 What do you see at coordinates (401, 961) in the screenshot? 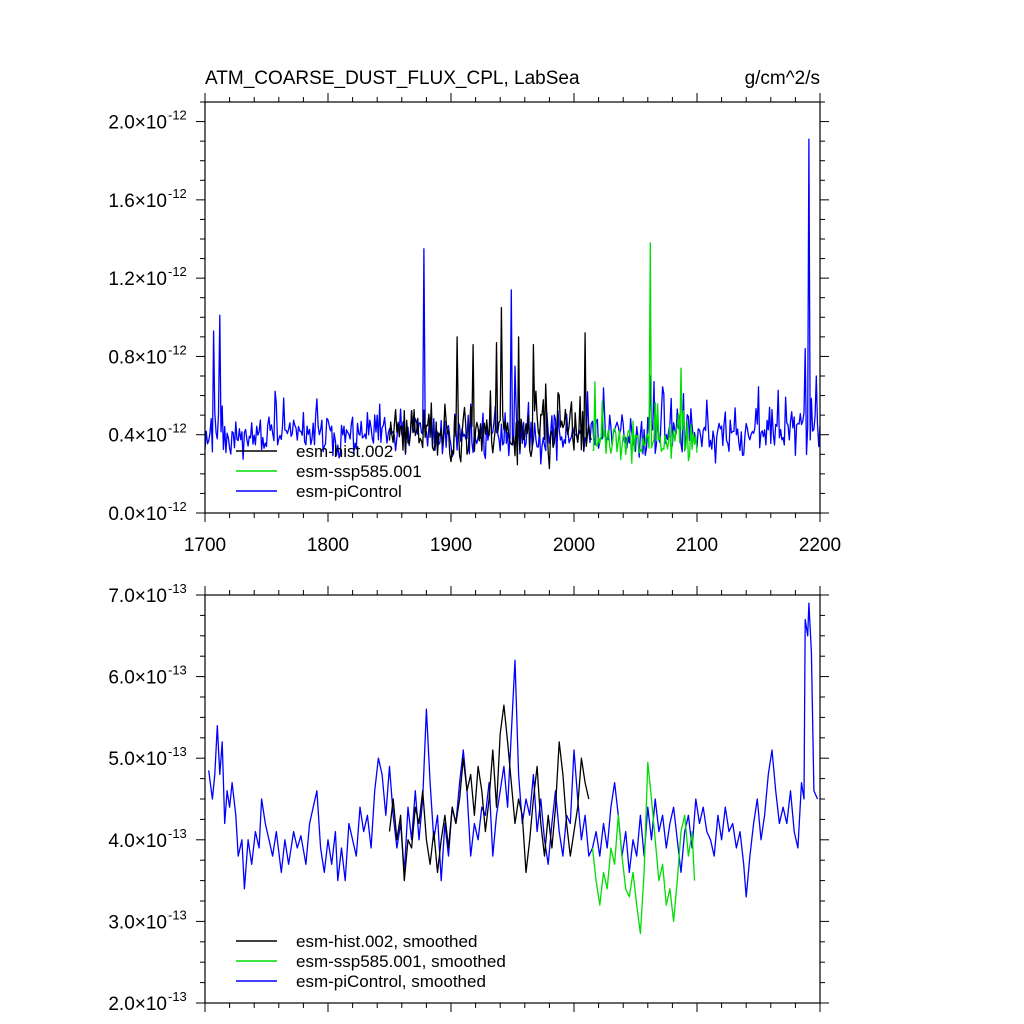
I see `legend-entry: esm-ssp585.001, smoothed` at bounding box center [401, 961].